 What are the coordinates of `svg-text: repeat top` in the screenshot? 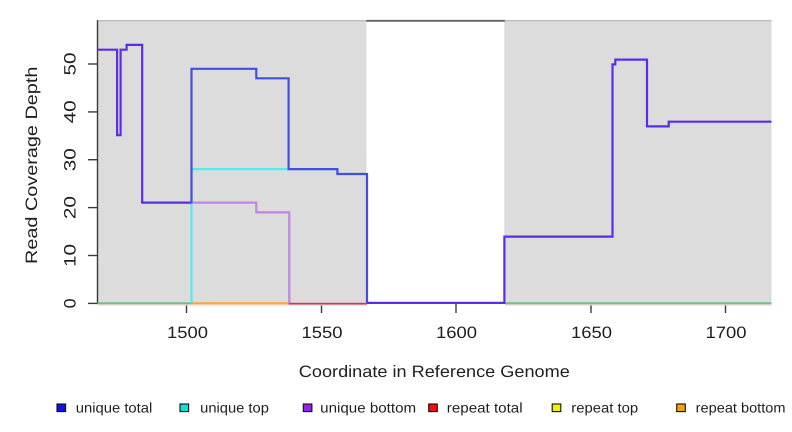 It's located at (604, 407).